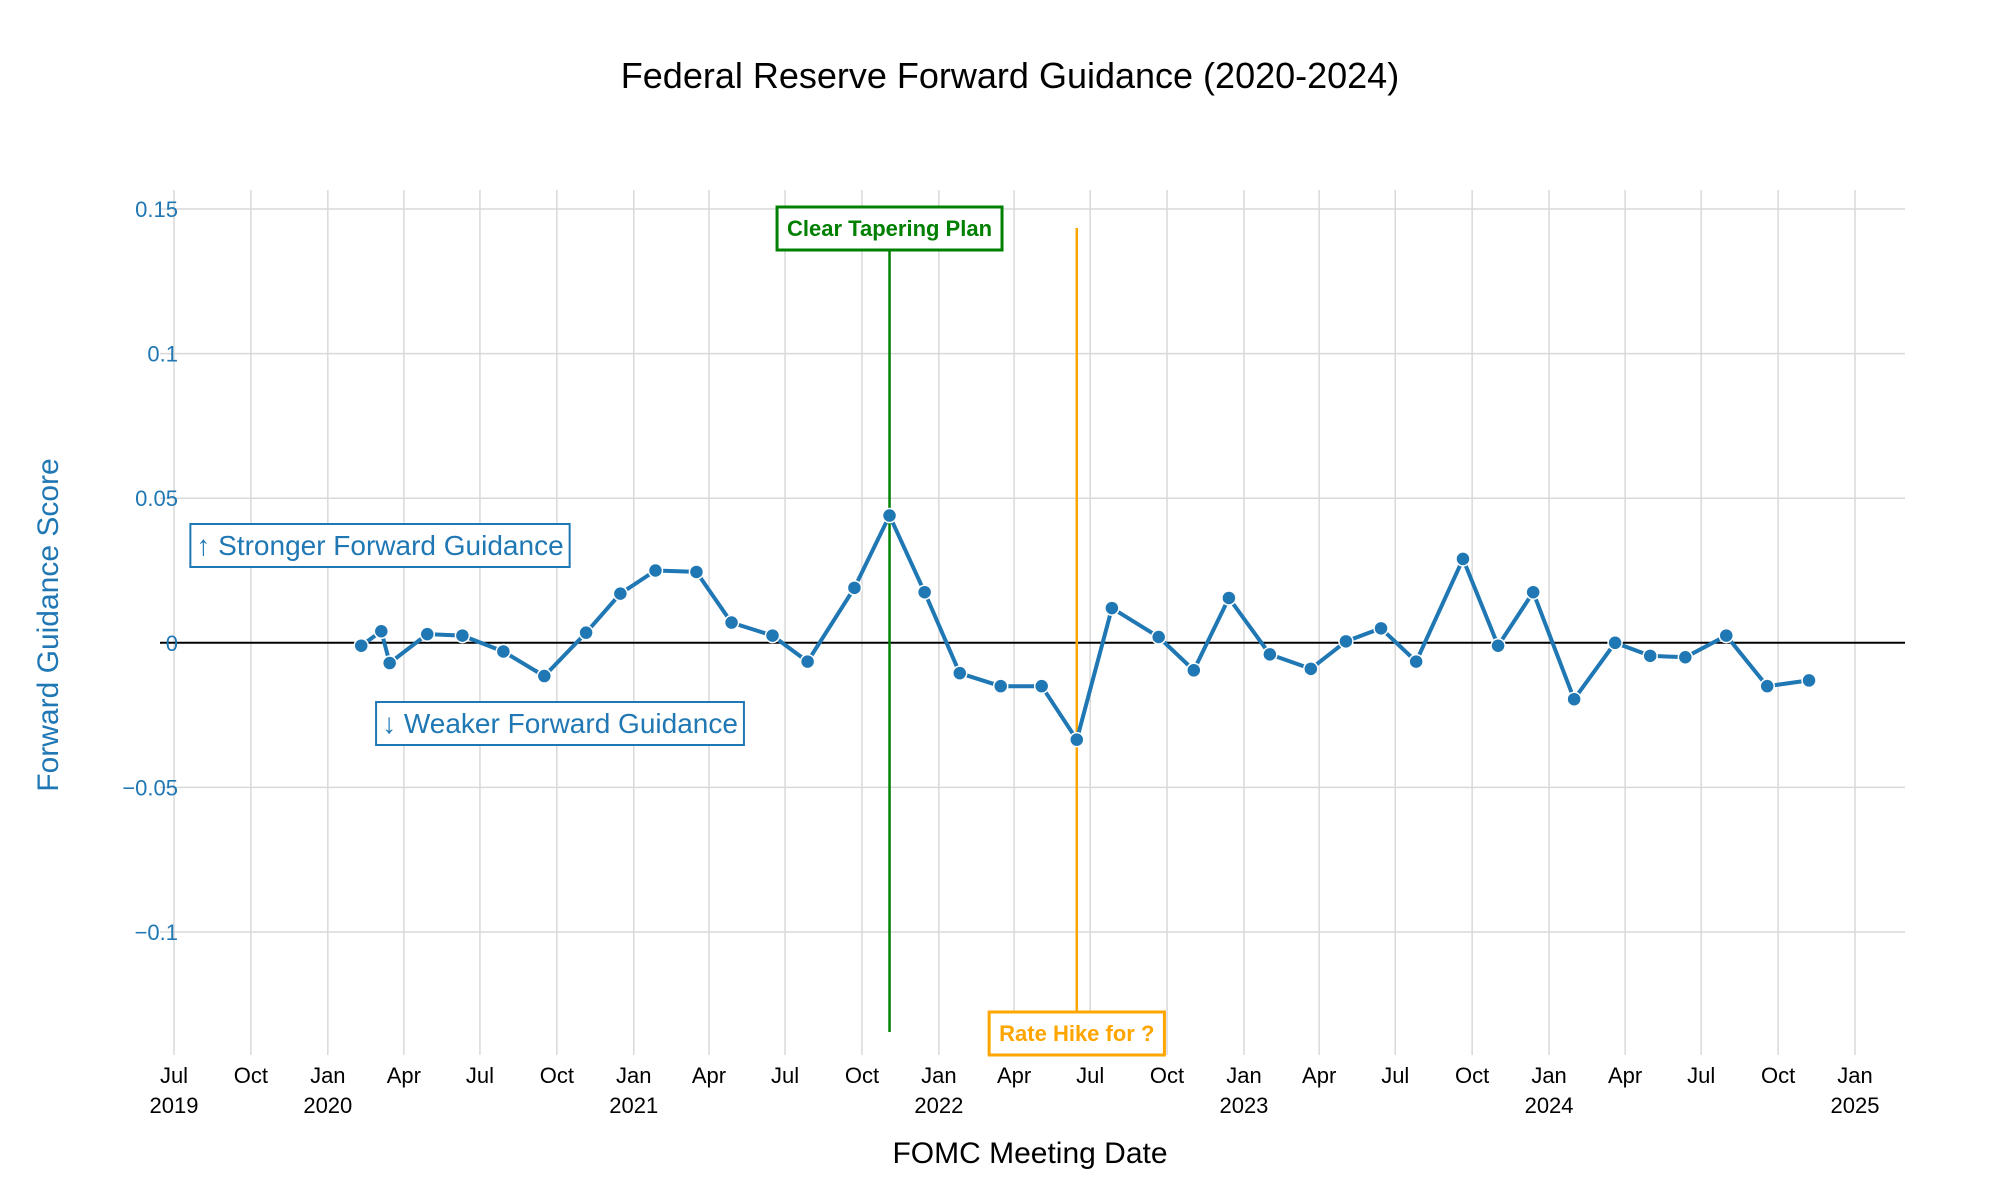  I want to click on y-tick-label: 0.05, so click(156, 498).